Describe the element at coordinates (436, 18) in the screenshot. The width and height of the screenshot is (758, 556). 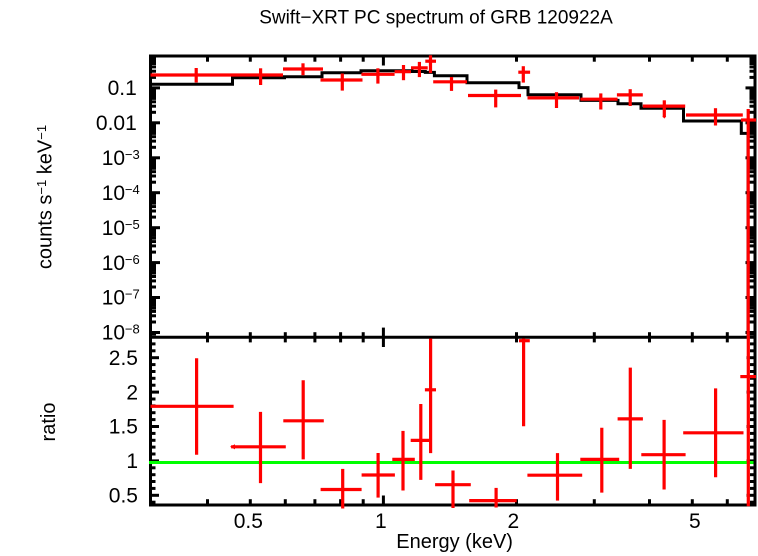
I see `svg-text:Swift−XRT PC spectrum of GRB 1: Swift−XRT PC spectrum of GRB 120922A` at that location.